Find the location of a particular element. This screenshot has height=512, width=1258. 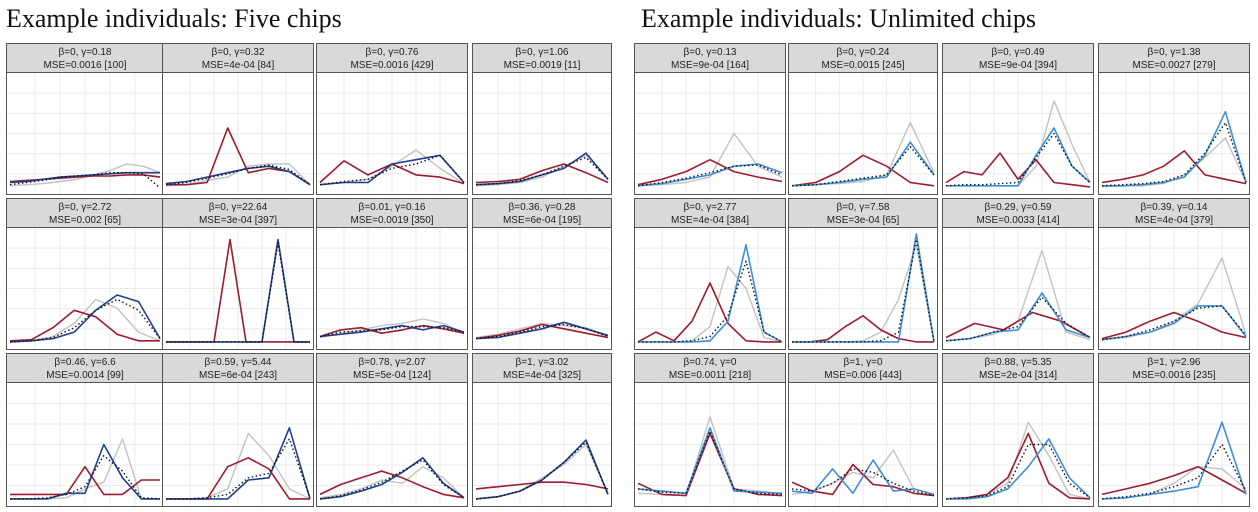

facet-strip: β=0.78, γ=2.07 MSE=5e-04 [124] is located at coordinates (392, 368).